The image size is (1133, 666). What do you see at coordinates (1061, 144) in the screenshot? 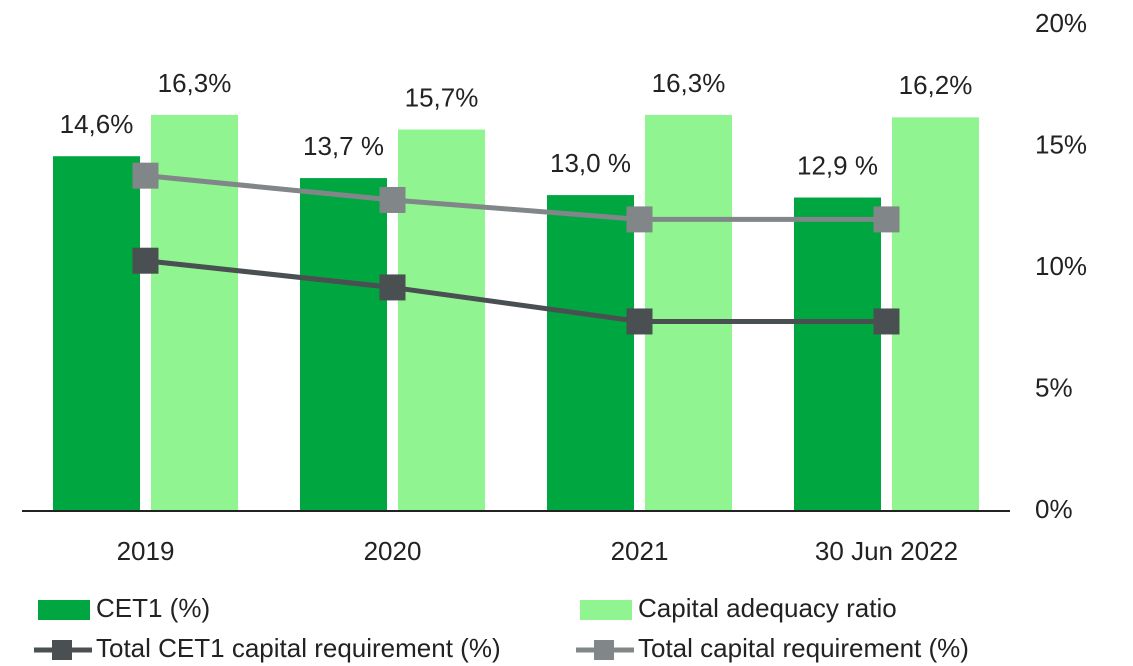
I see `y-tick-label: 15%` at bounding box center [1061, 144].